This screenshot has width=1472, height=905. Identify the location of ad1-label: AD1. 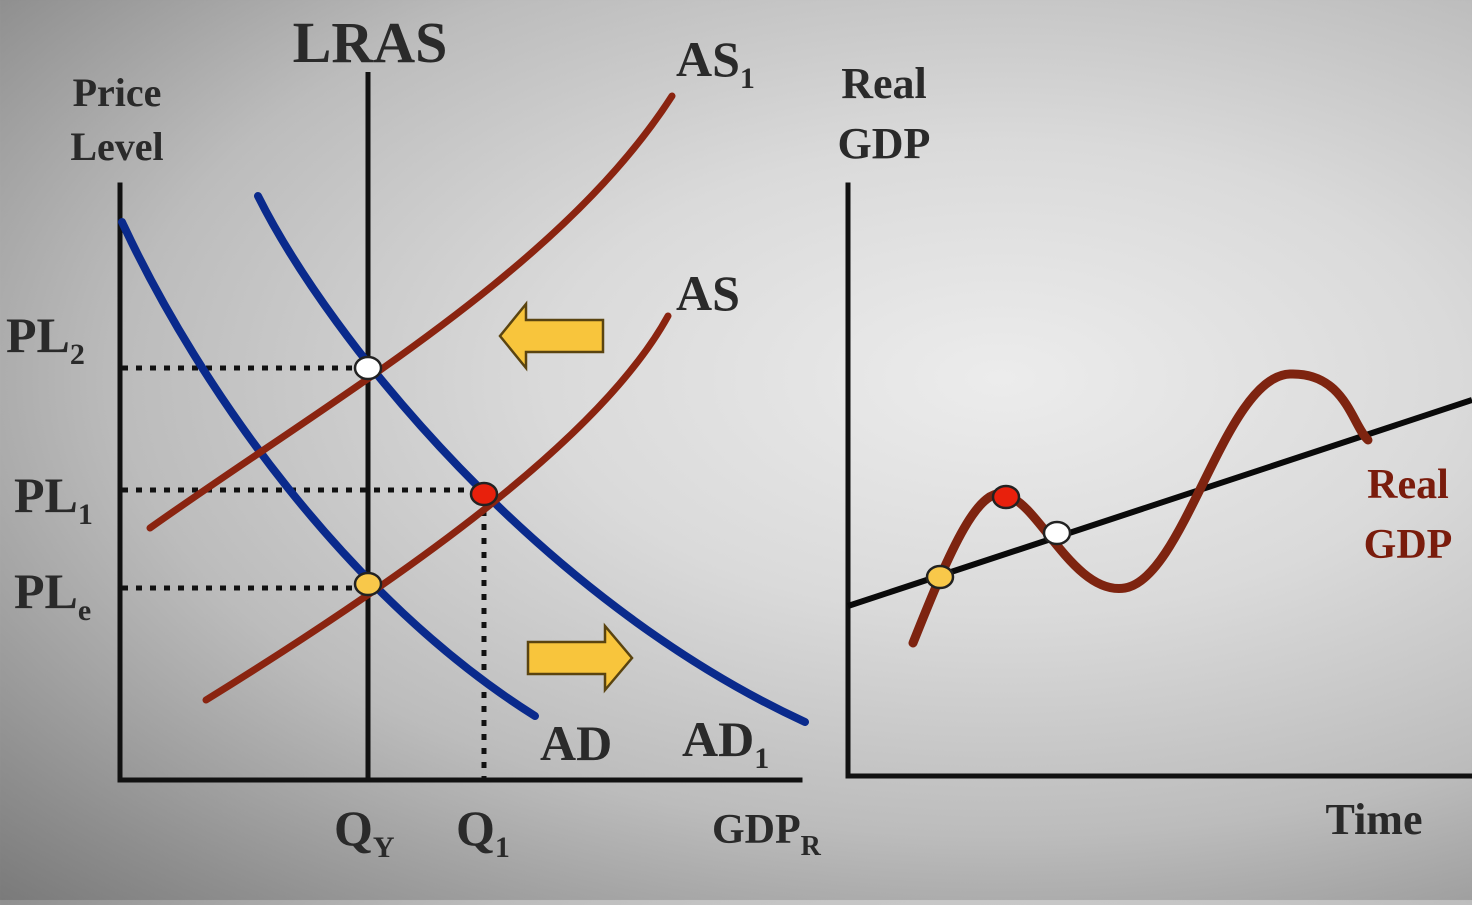
(725, 743).